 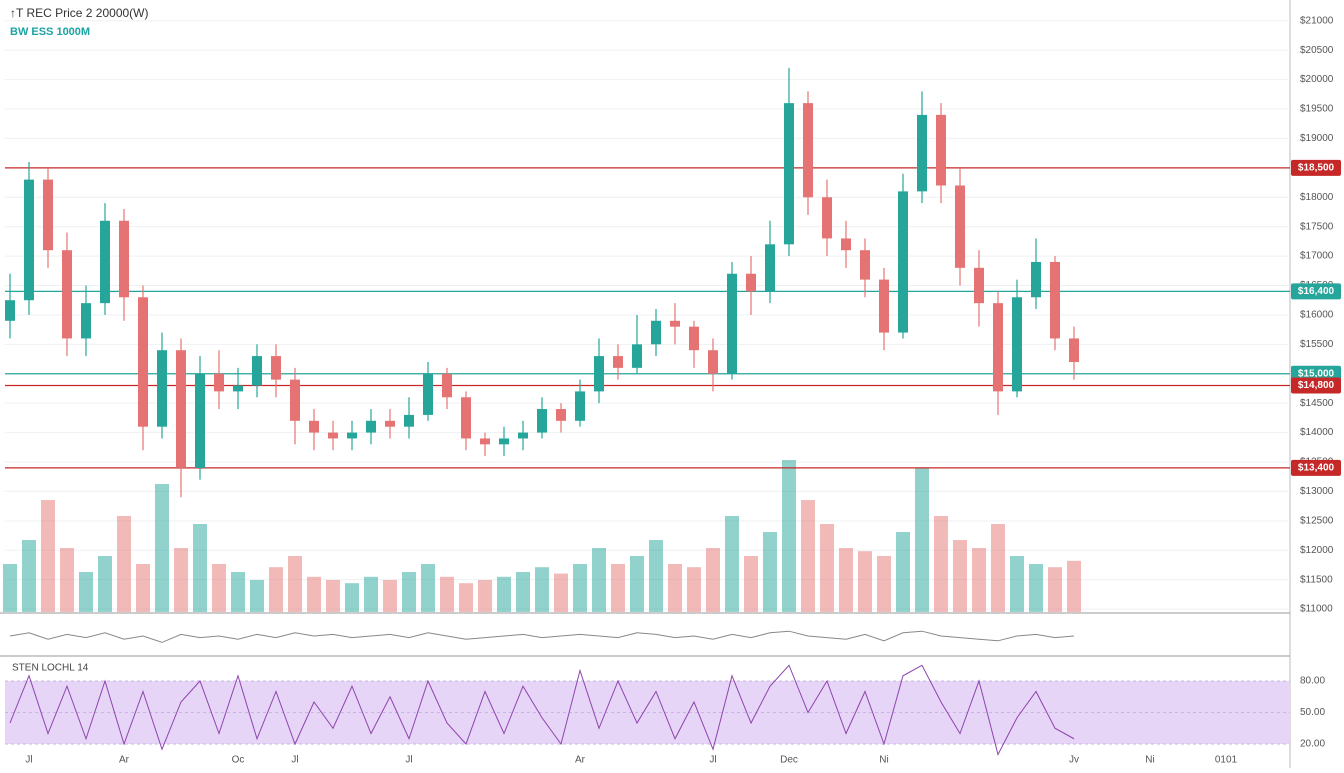 I want to click on level-label: $14,800, so click(x=1316, y=385).